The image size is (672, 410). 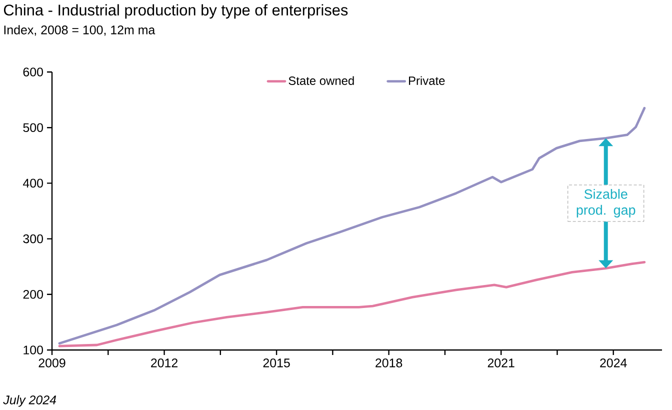 What do you see at coordinates (276, 363) in the screenshot?
I see `x-tick-label: 2015` at bounding box center [276, 363].